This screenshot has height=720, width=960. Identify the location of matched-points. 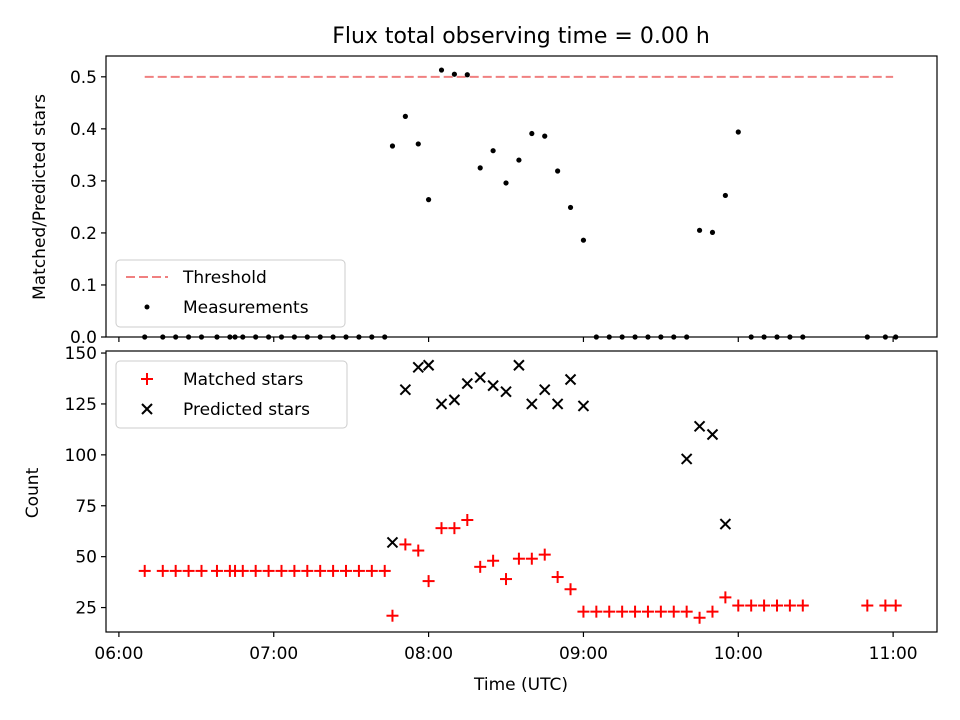
(520, 569).